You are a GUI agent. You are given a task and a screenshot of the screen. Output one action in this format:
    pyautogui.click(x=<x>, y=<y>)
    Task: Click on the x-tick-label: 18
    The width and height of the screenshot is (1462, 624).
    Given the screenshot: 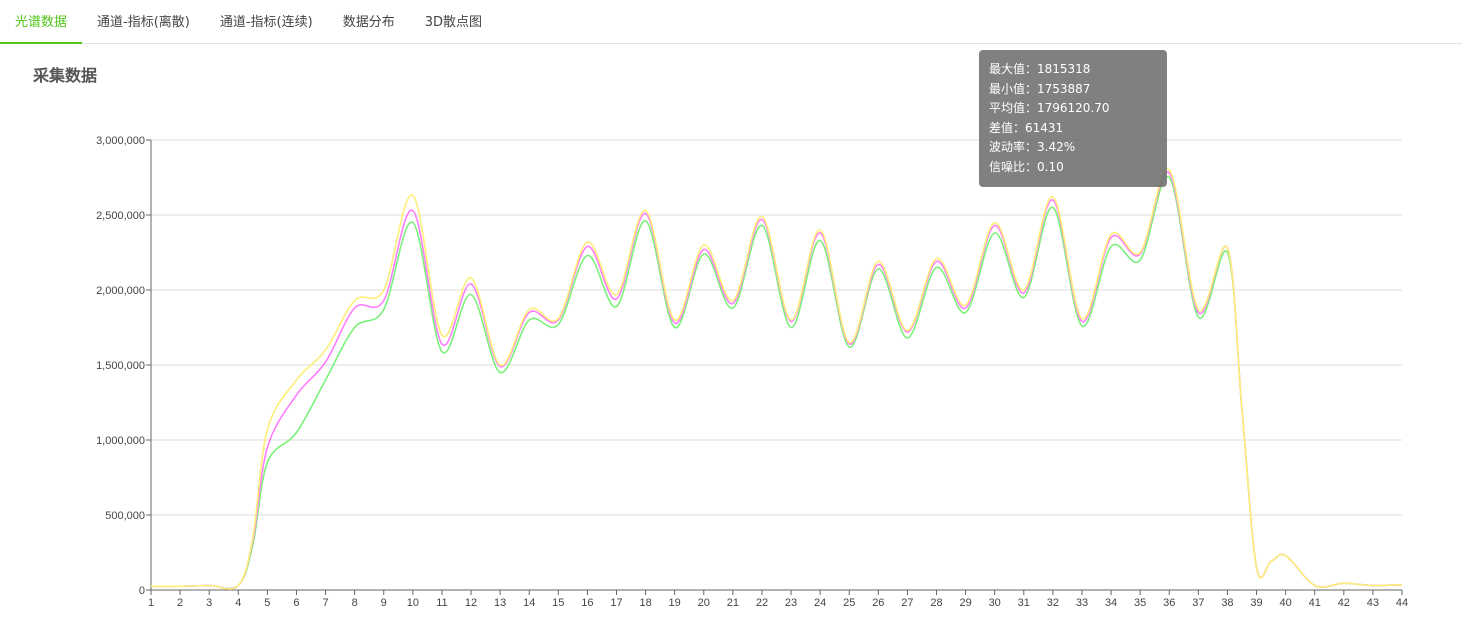 What is the action you would take?
    pyautogui.click(x=645, y=603)
    